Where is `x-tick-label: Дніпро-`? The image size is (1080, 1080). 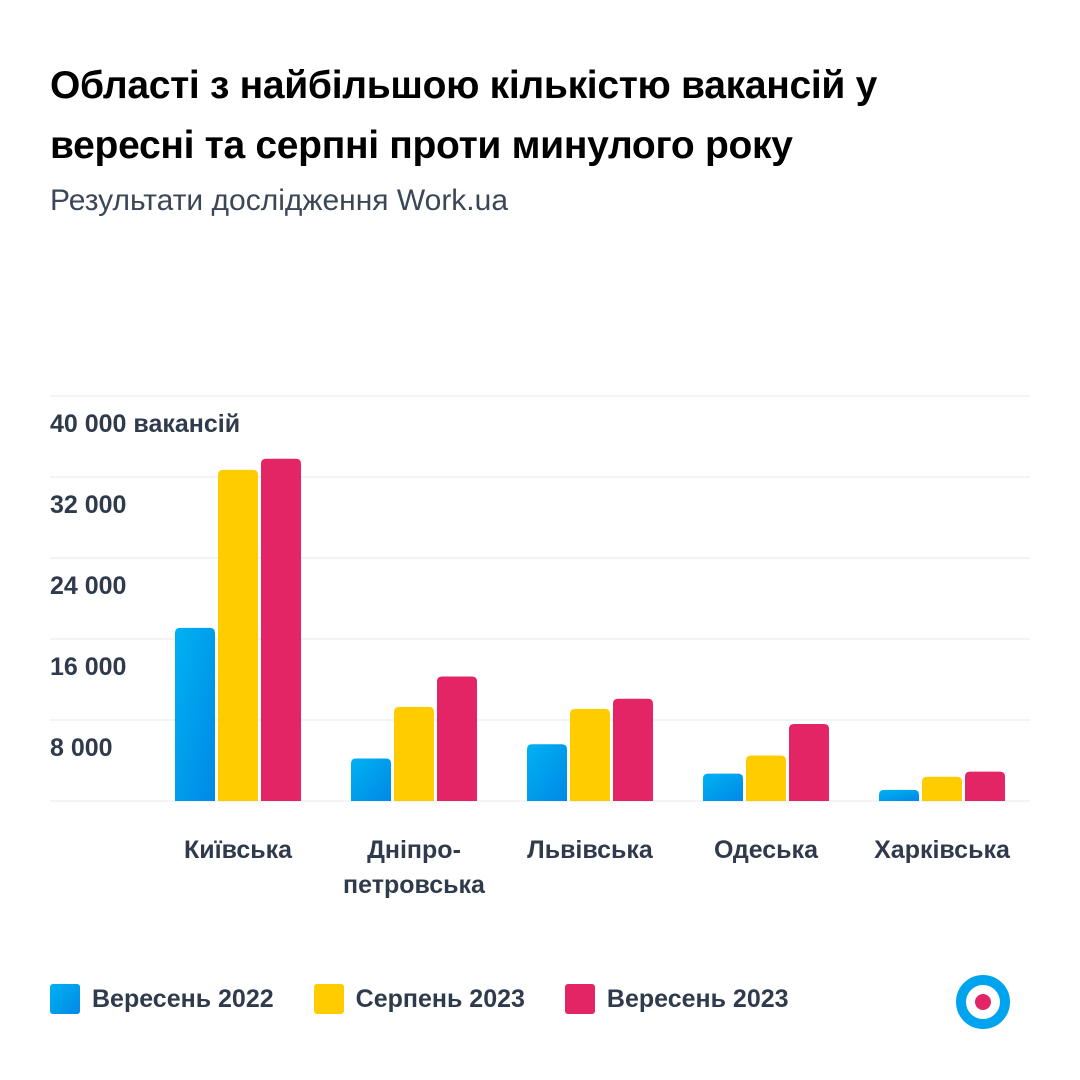
x-tick-label: Дніпро- is located at coordinates (414, 850).